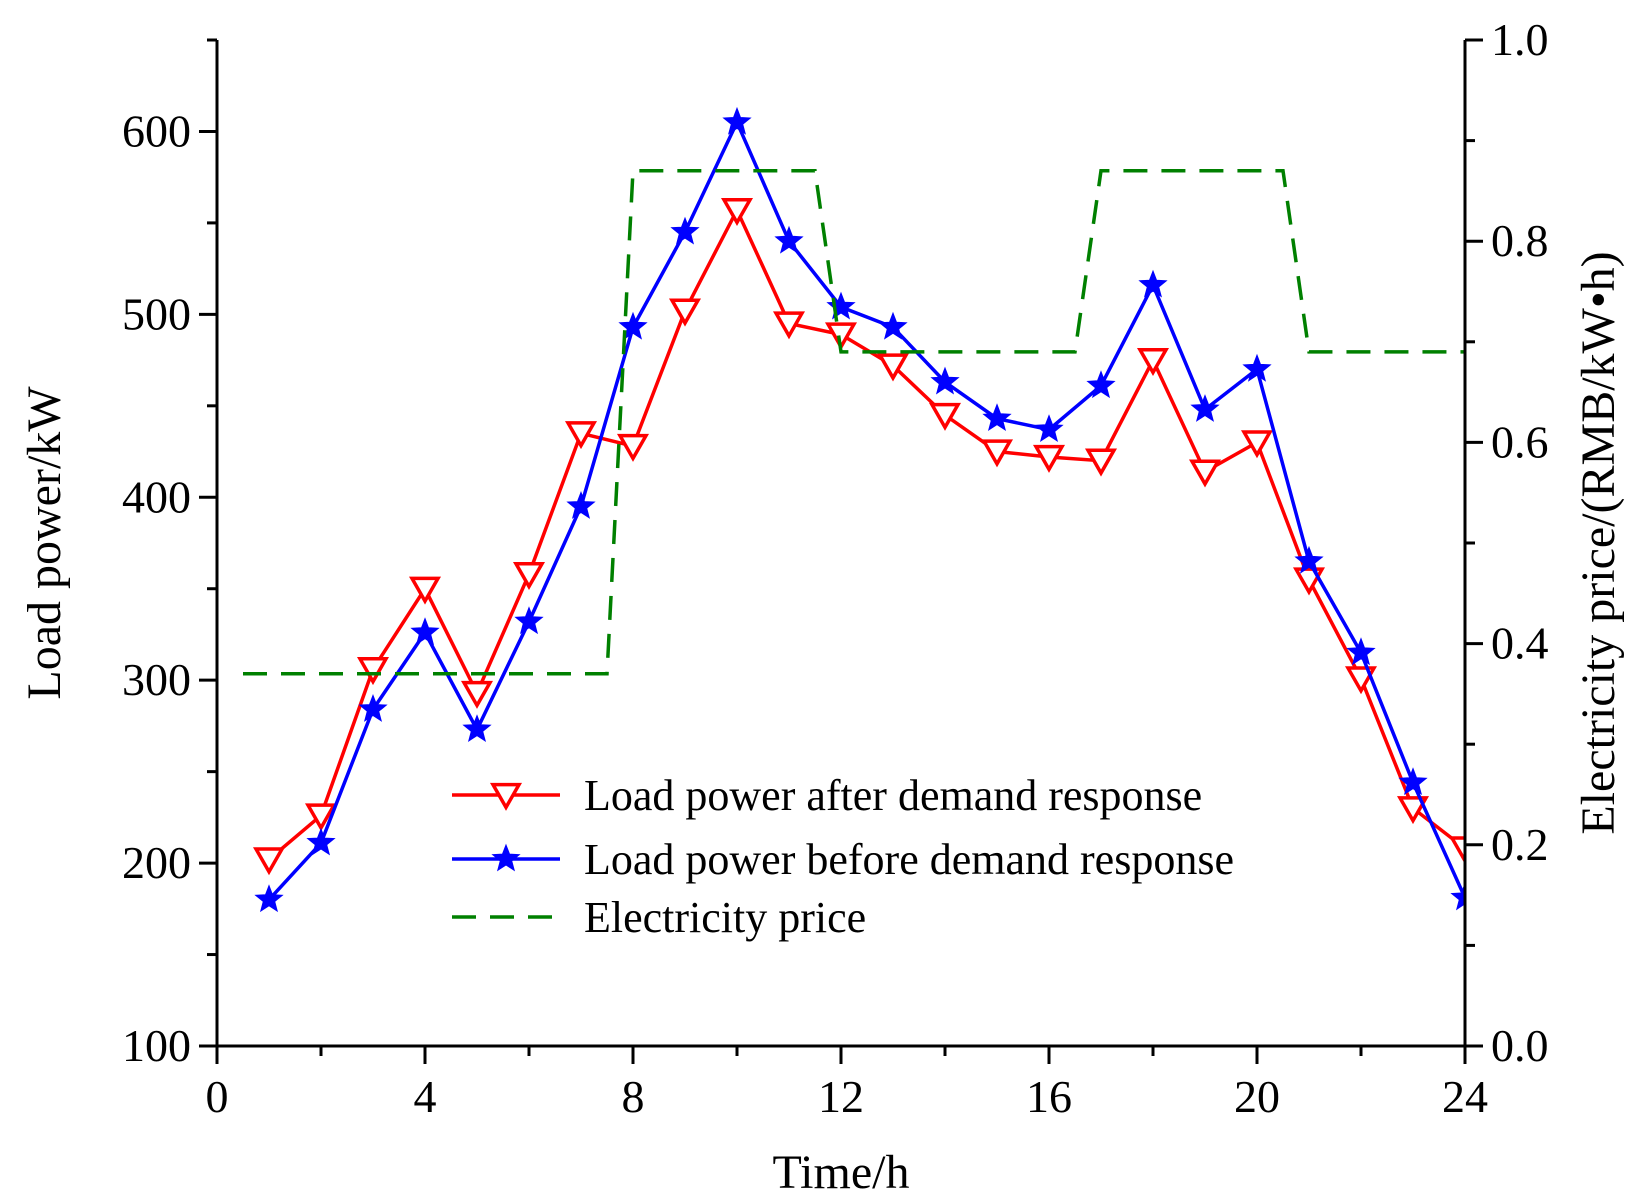 The image size is (1644, 1204). Describe the element at coordinates (1520, 1045) in the screenshot. I see `y2-tick-label: 0.0` at that location.